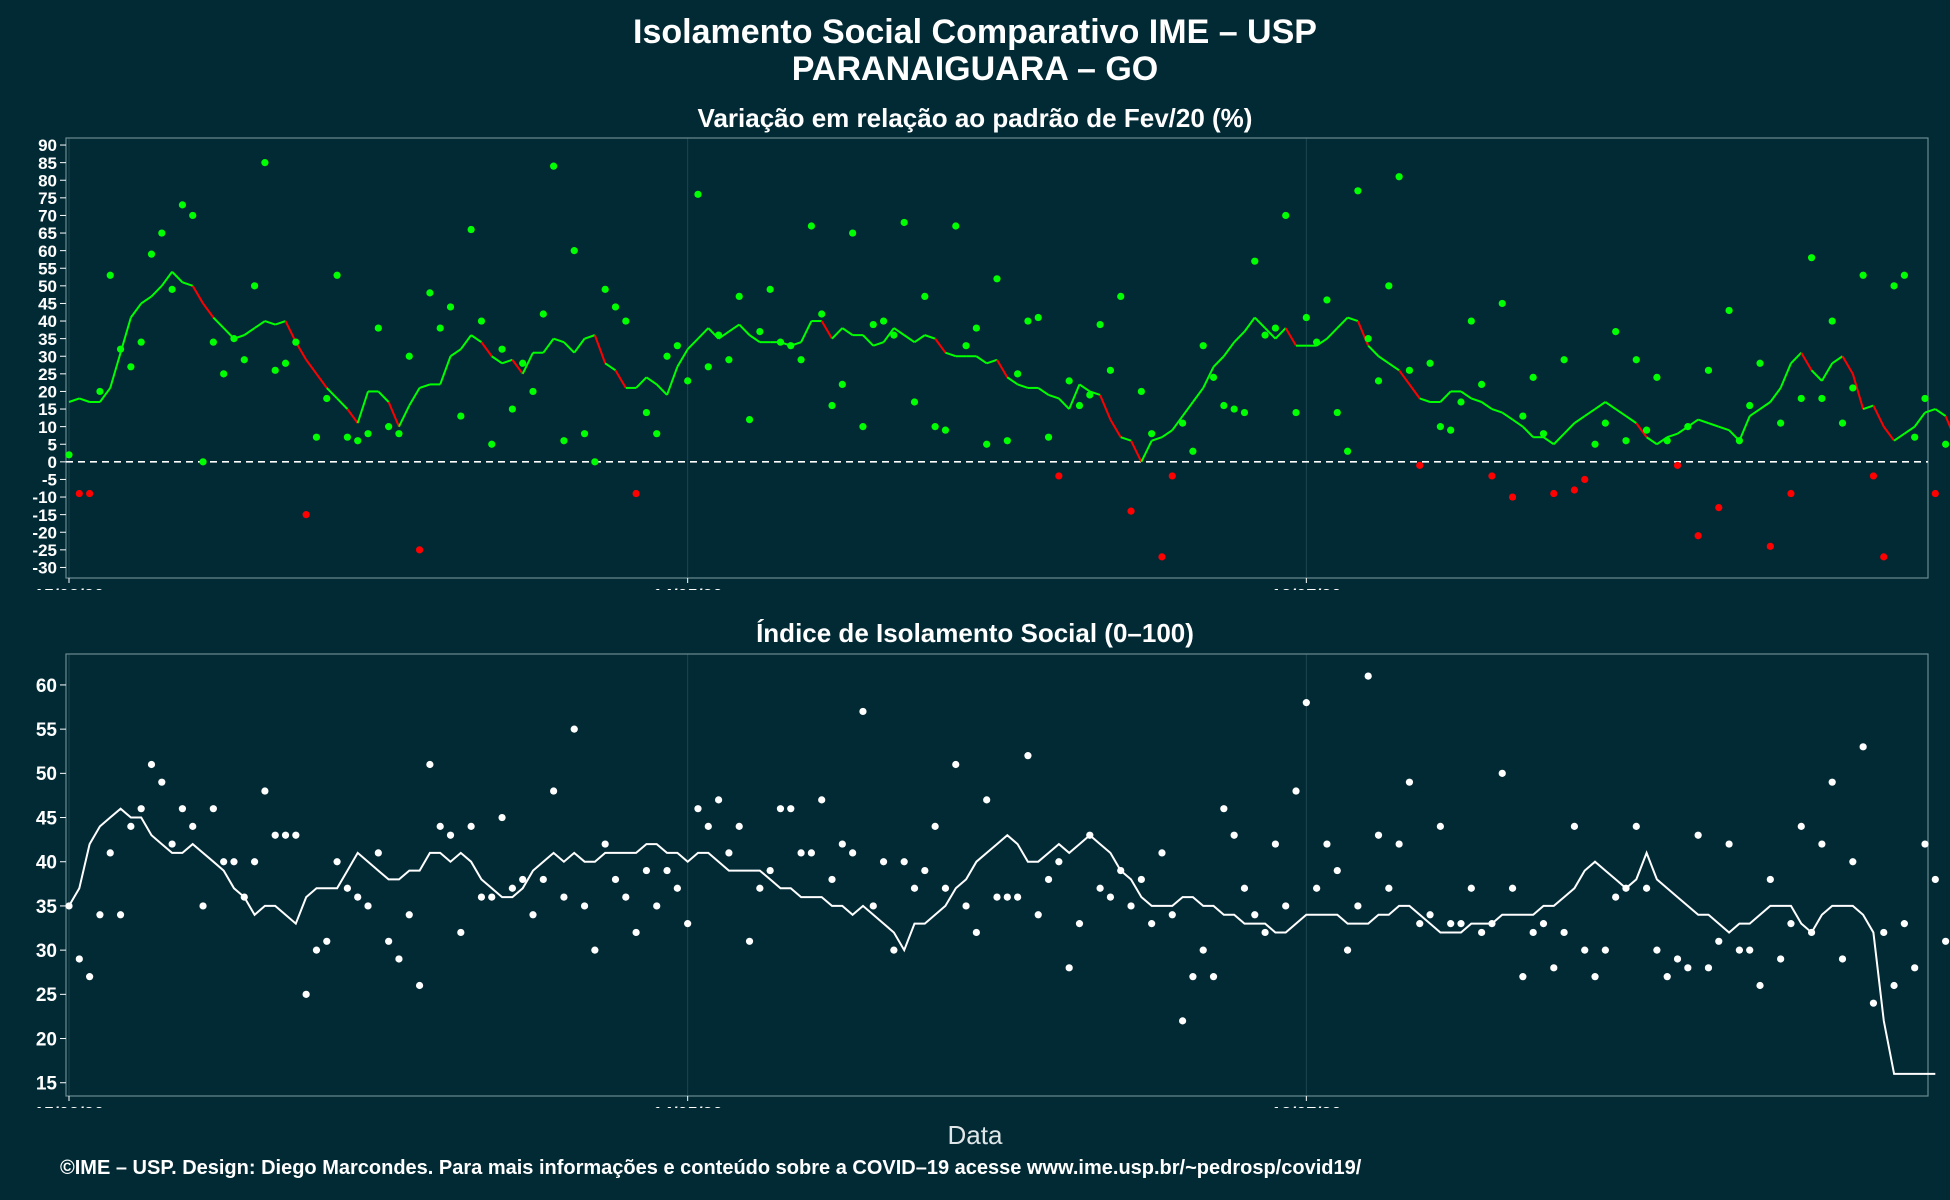 The height and width of the screenshot is (1200, 1950). What do you see at coordinates (46, 951) in the screenshot?
I see `y-tick-label: 30` at bounding box center [46, 951].